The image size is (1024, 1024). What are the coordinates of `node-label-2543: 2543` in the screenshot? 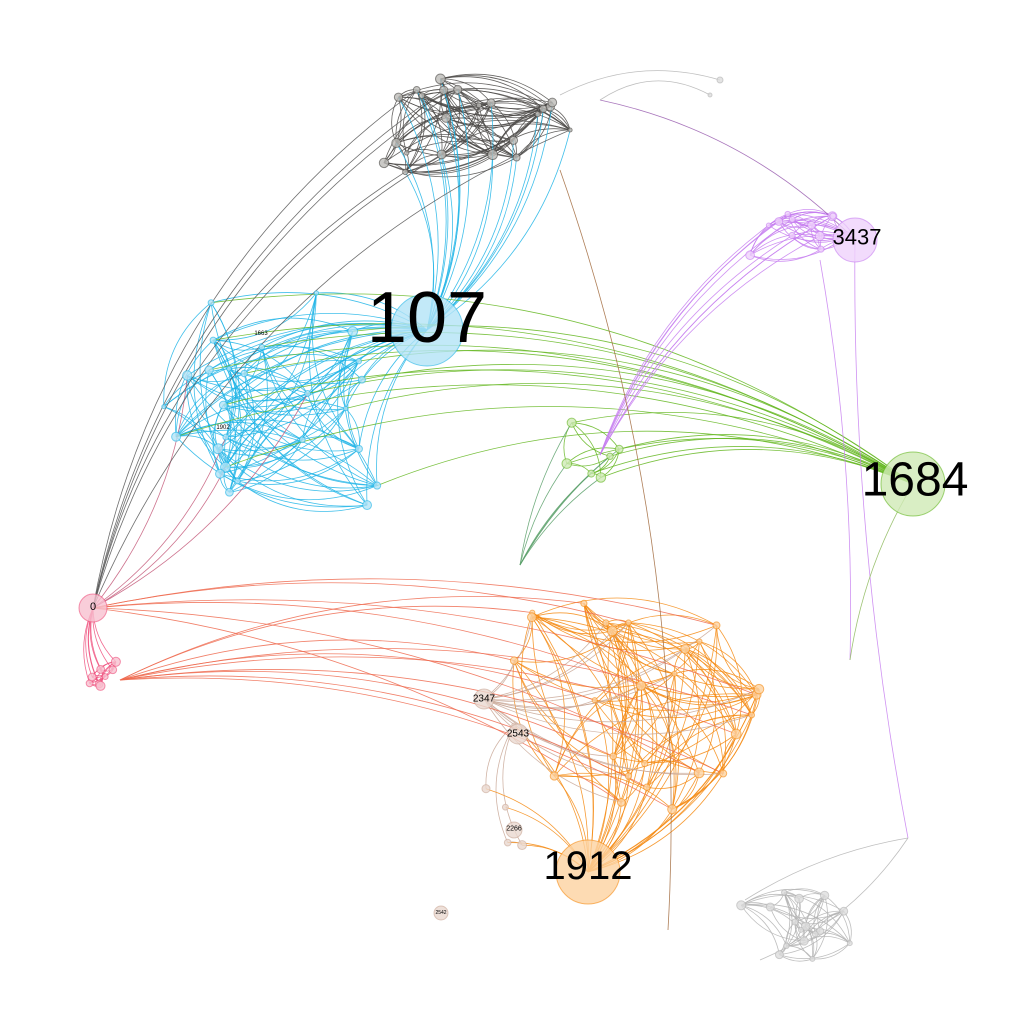 It's located at (518, 734).